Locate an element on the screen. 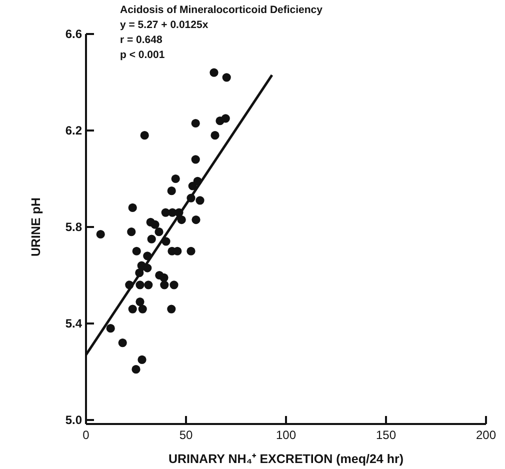 Image resolution: width=505 pixels, height=469 pixels. annotation: p < 0.001 is located at coordinates (142, 55).